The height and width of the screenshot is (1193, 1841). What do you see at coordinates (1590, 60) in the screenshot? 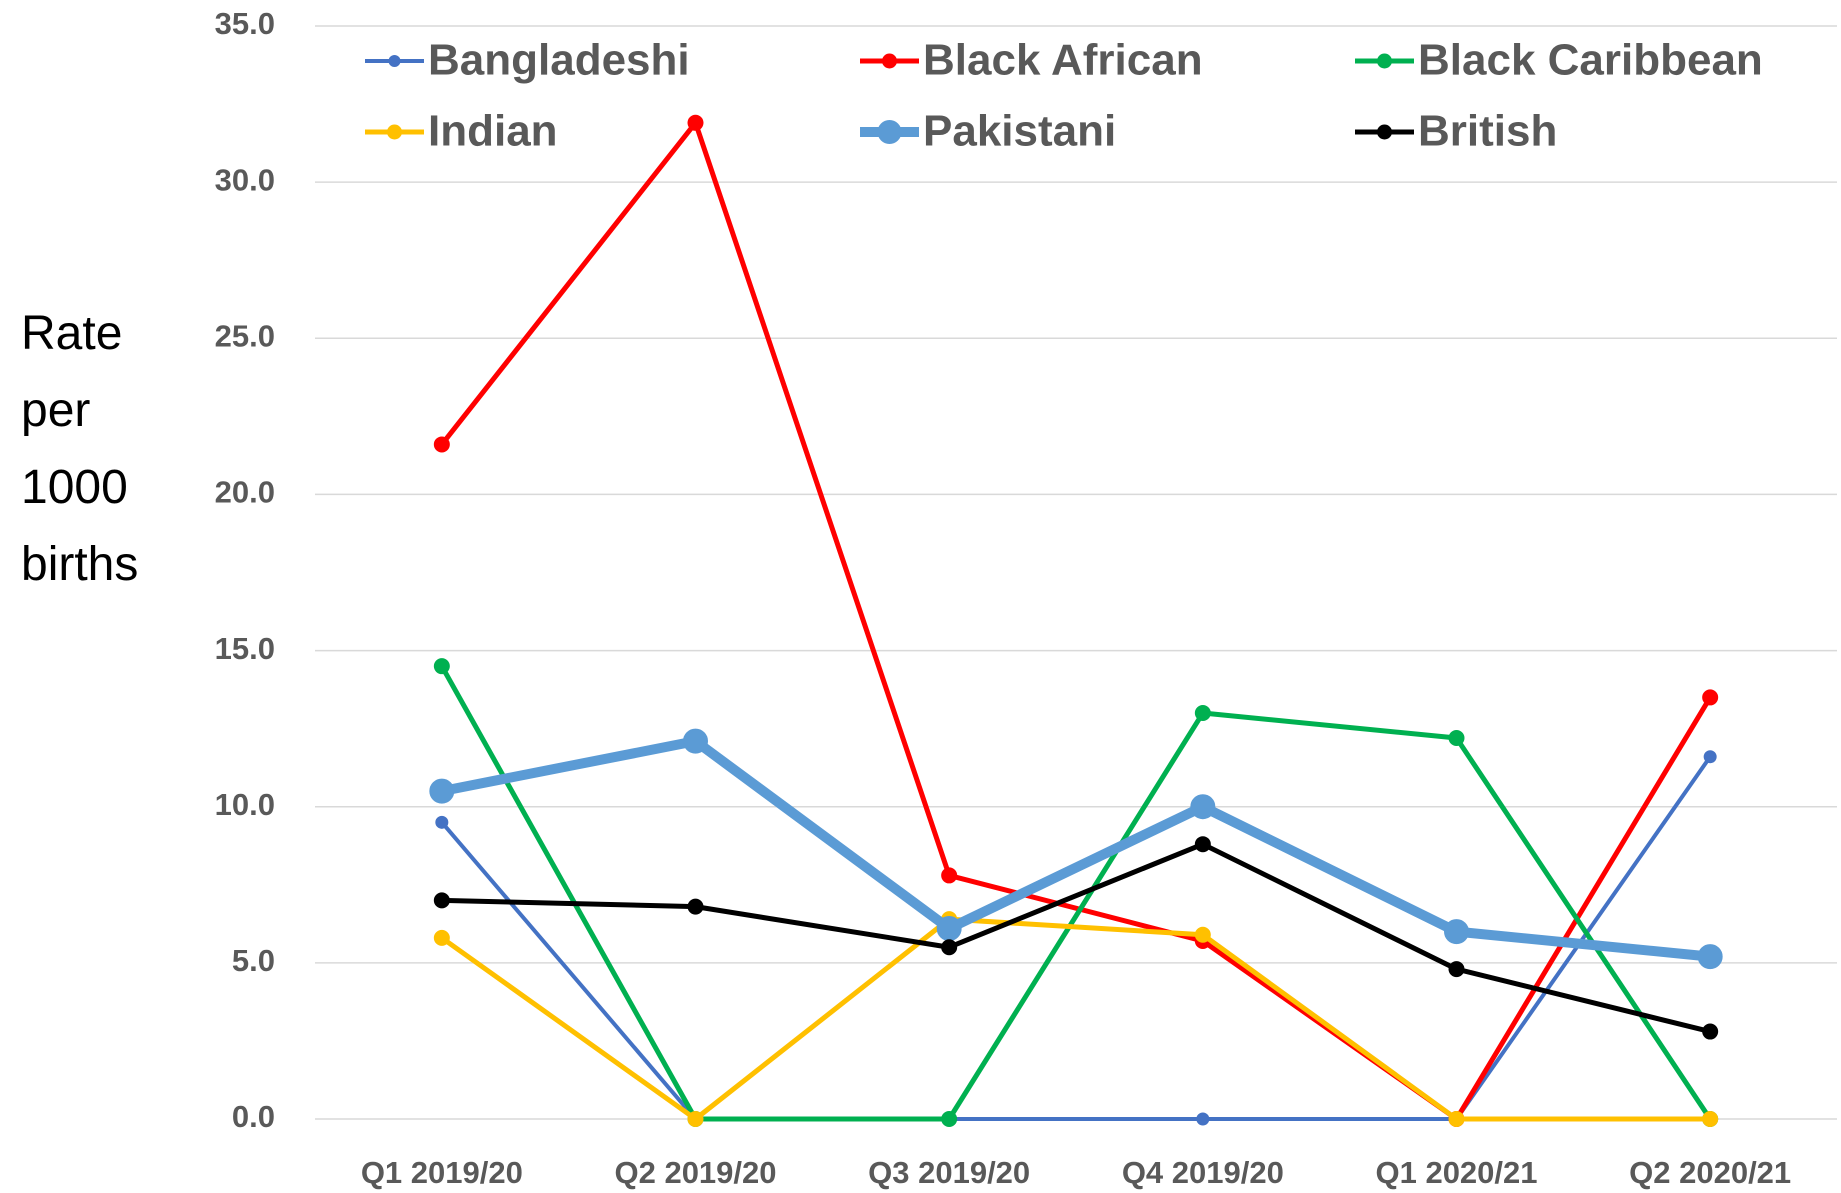
I see `legend-label: Black Caribbean` at bounding box center [1590, 60].